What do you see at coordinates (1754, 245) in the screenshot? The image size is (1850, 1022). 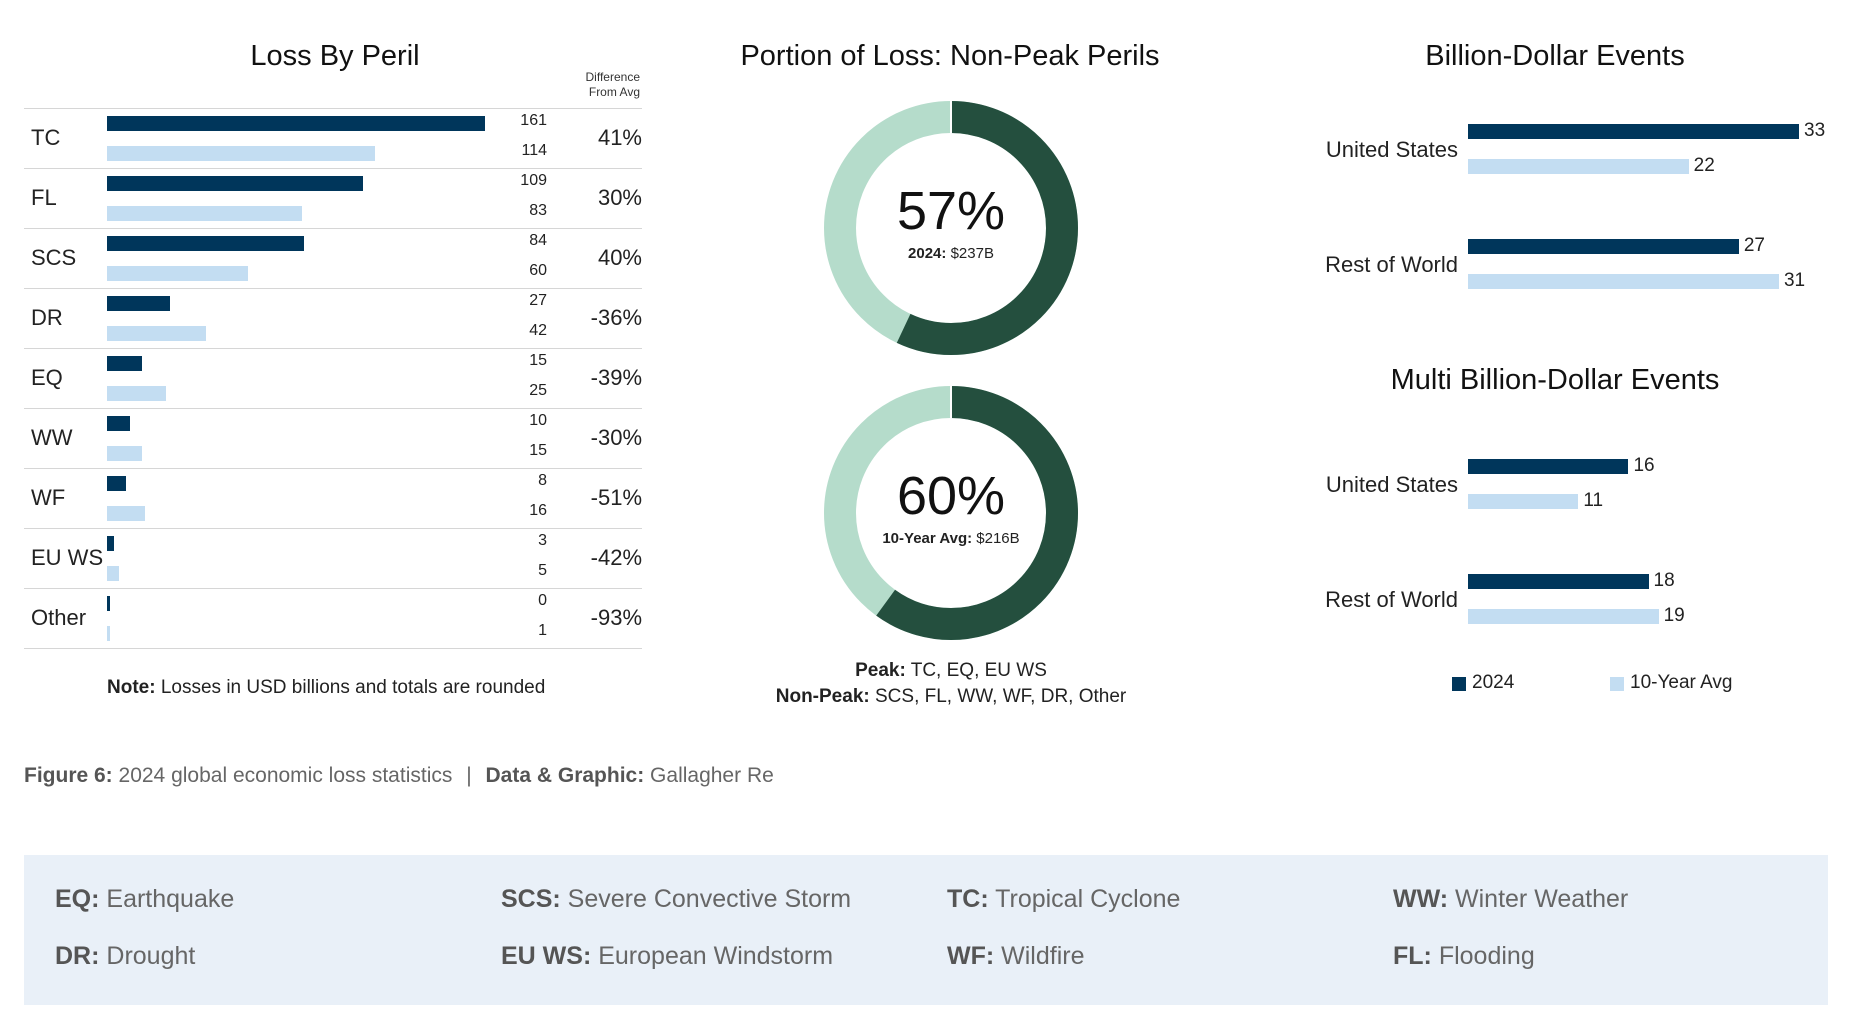 I see `value-2024-rest-of-world: 27` at bounding box center [1754, 245].